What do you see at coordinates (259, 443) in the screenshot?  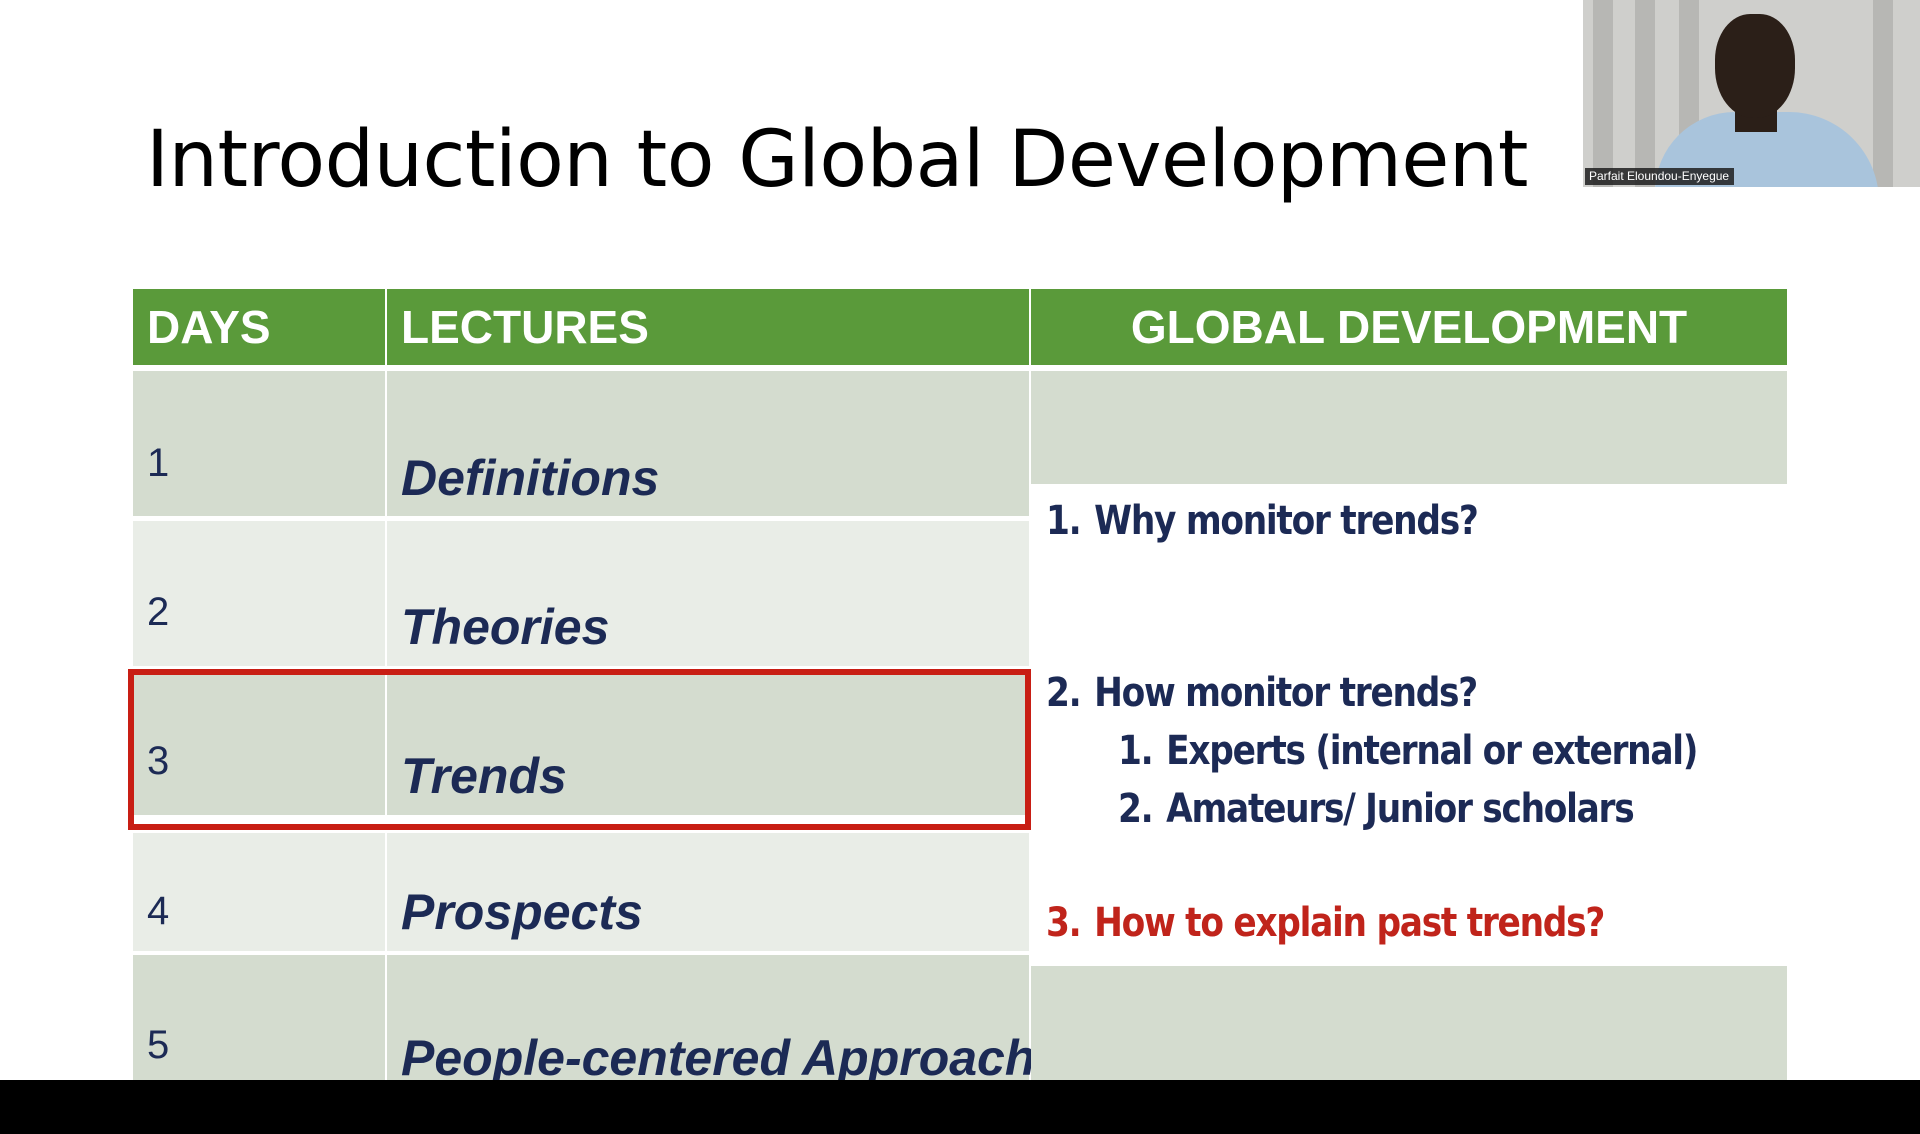 I see `table-row-day-cell: 1` at bounding box center [259, 443].